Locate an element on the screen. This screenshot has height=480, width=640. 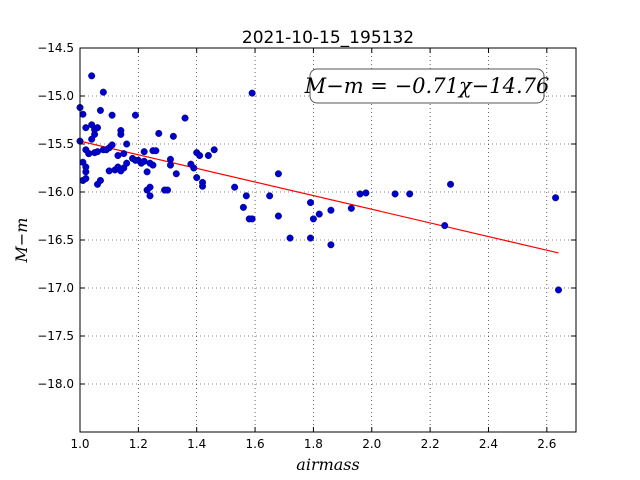
y-tick-label: −15.0 is located at coordinates (55, 96).